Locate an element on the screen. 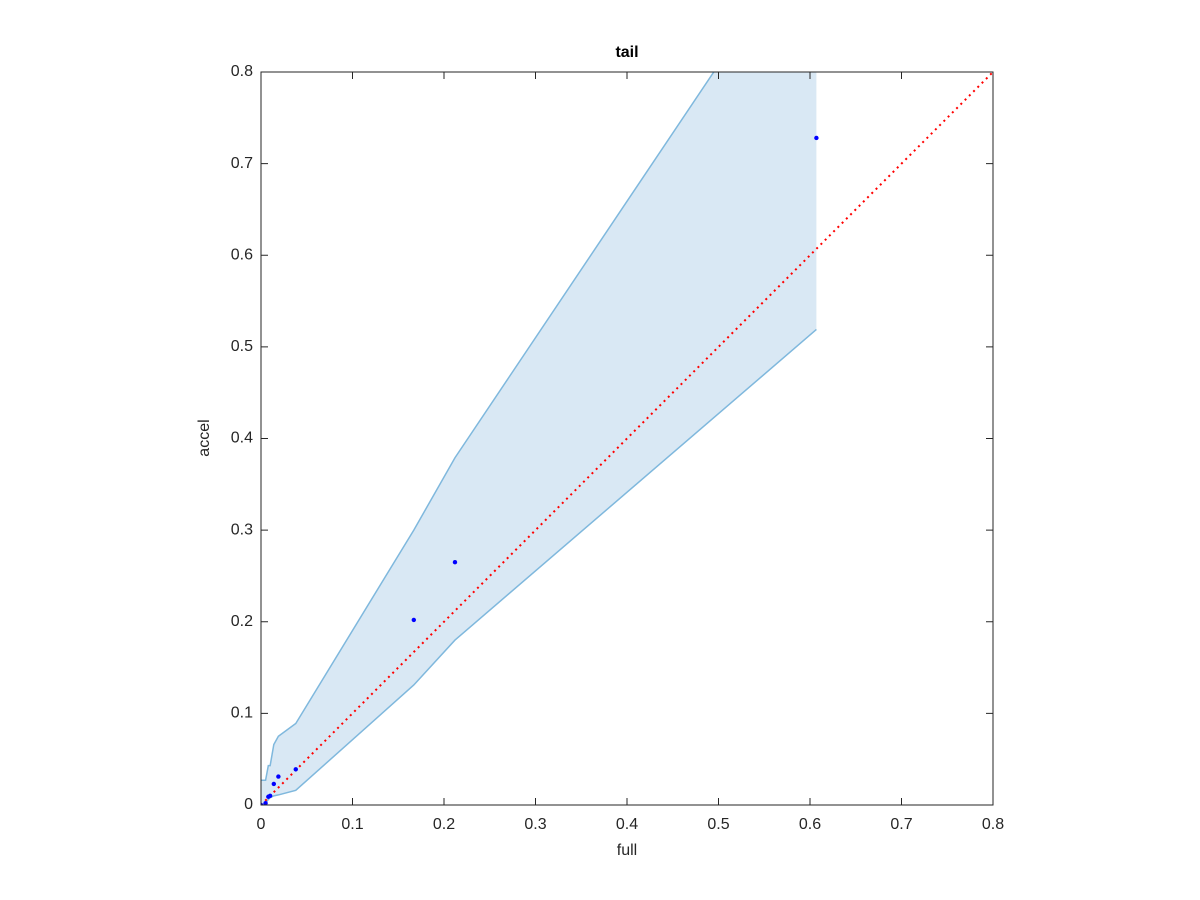 Image resolution: width=1200 pixels, height=900 pixels. x-tick-label: 0.1 is located at coordinates (352, 824).